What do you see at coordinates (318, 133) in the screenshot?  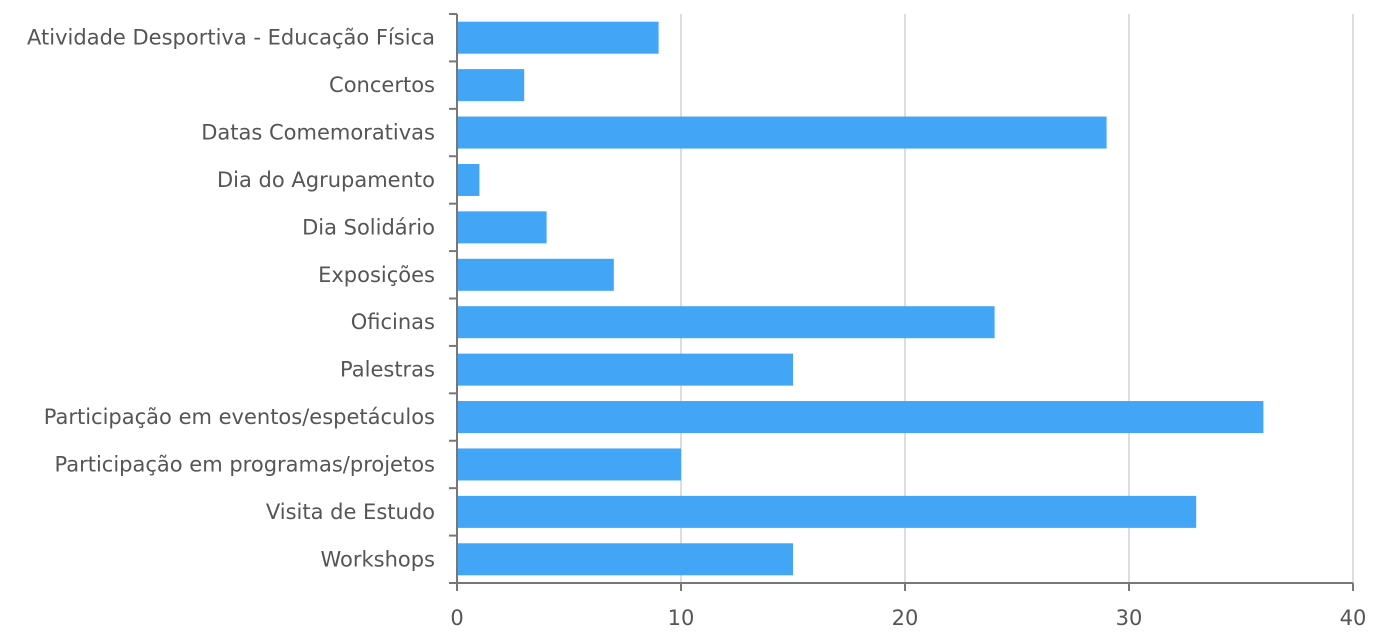 I see `category-label: Datas Comemorativas` at bounding box center [318, 133].